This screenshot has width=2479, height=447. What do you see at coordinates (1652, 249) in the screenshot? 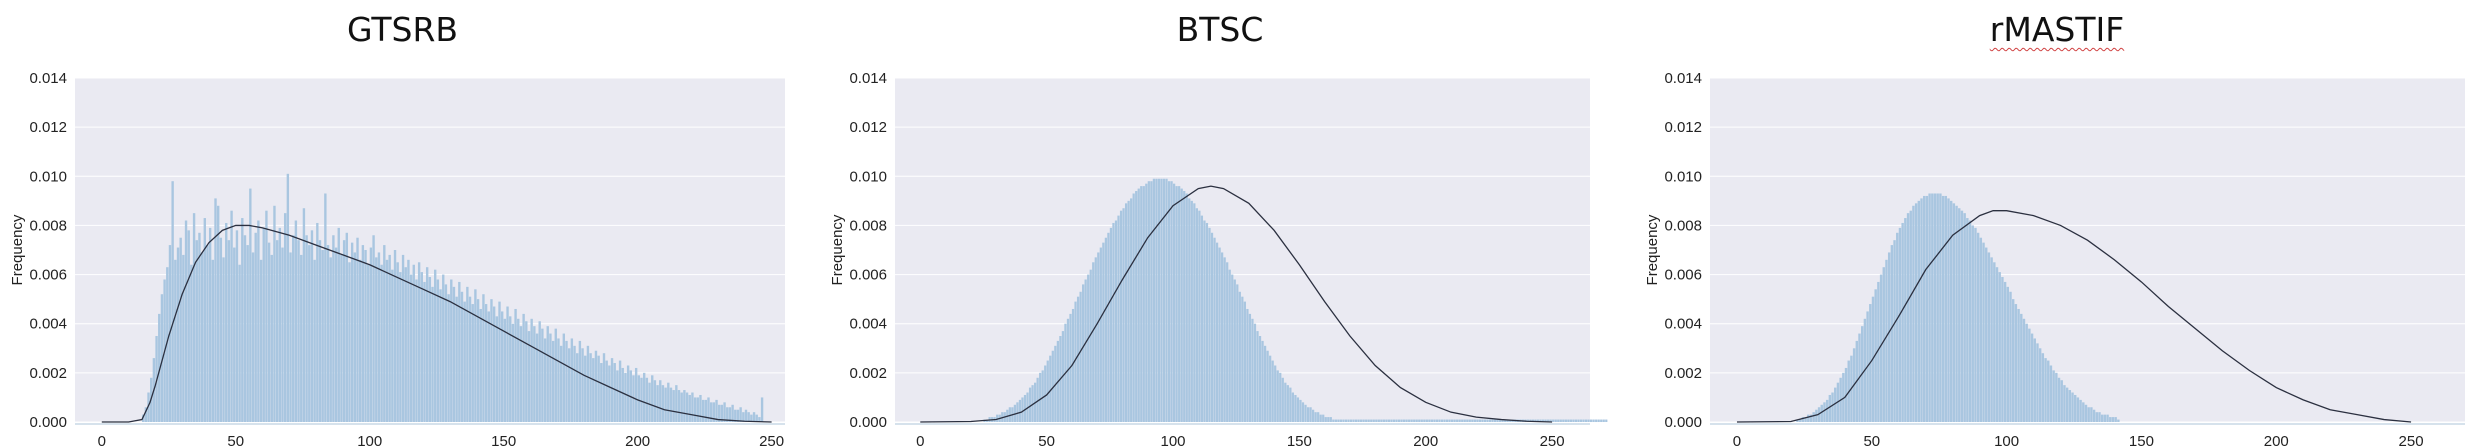
I see `y-axis-label: Frequency` at bounding box center [1652, 249].